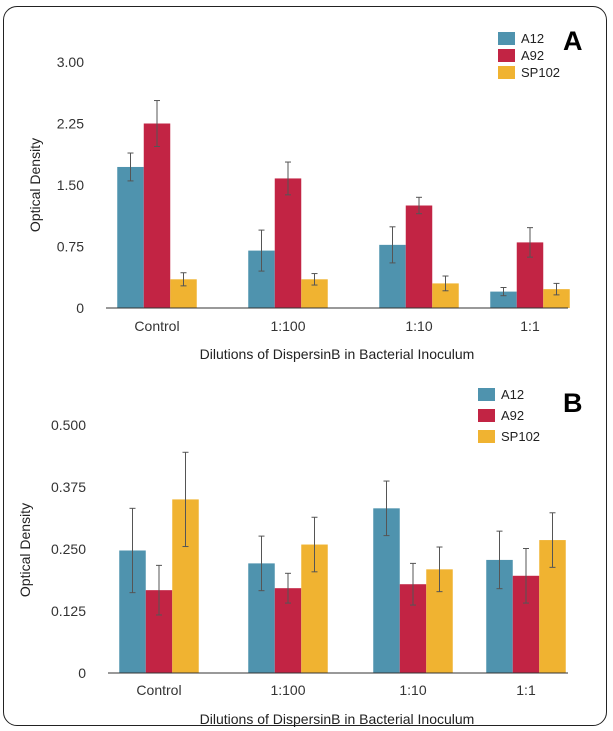  Describe the element at coordinates (68, 611) in the screenshot. I see `y-tick-label: 0.125` at that location.